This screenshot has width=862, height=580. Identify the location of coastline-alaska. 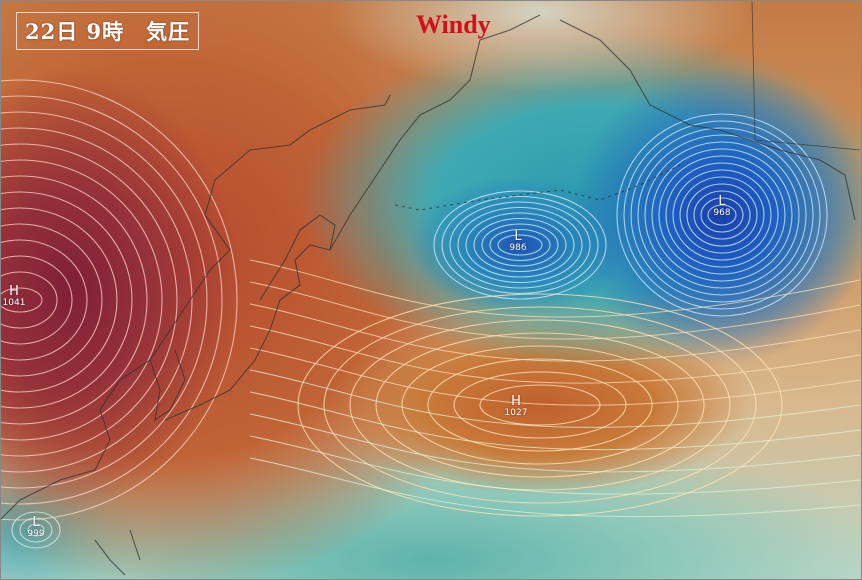
(707, 120).